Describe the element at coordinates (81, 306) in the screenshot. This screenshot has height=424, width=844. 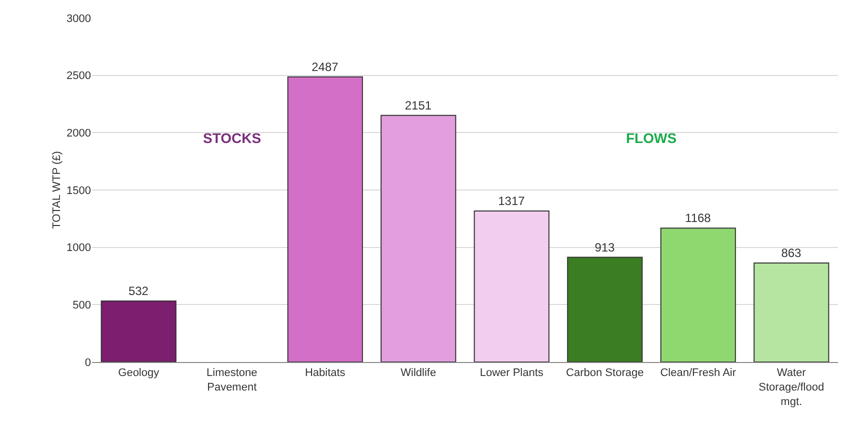
I see `y-tick-label: 500` at that location.